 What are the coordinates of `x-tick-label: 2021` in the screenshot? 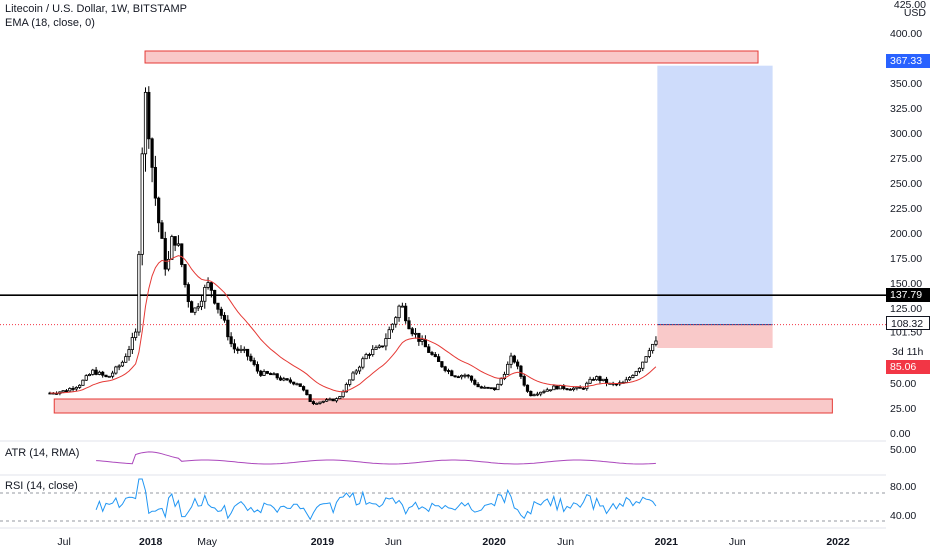 It's located at (667, 542).